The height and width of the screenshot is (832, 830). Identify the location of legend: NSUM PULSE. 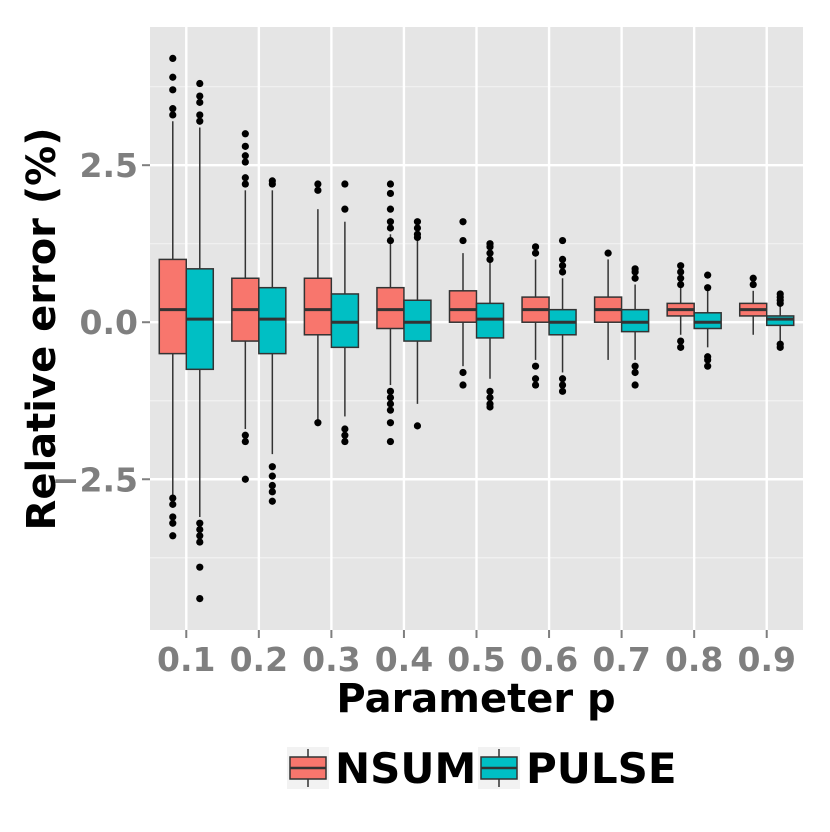
(482, 768).